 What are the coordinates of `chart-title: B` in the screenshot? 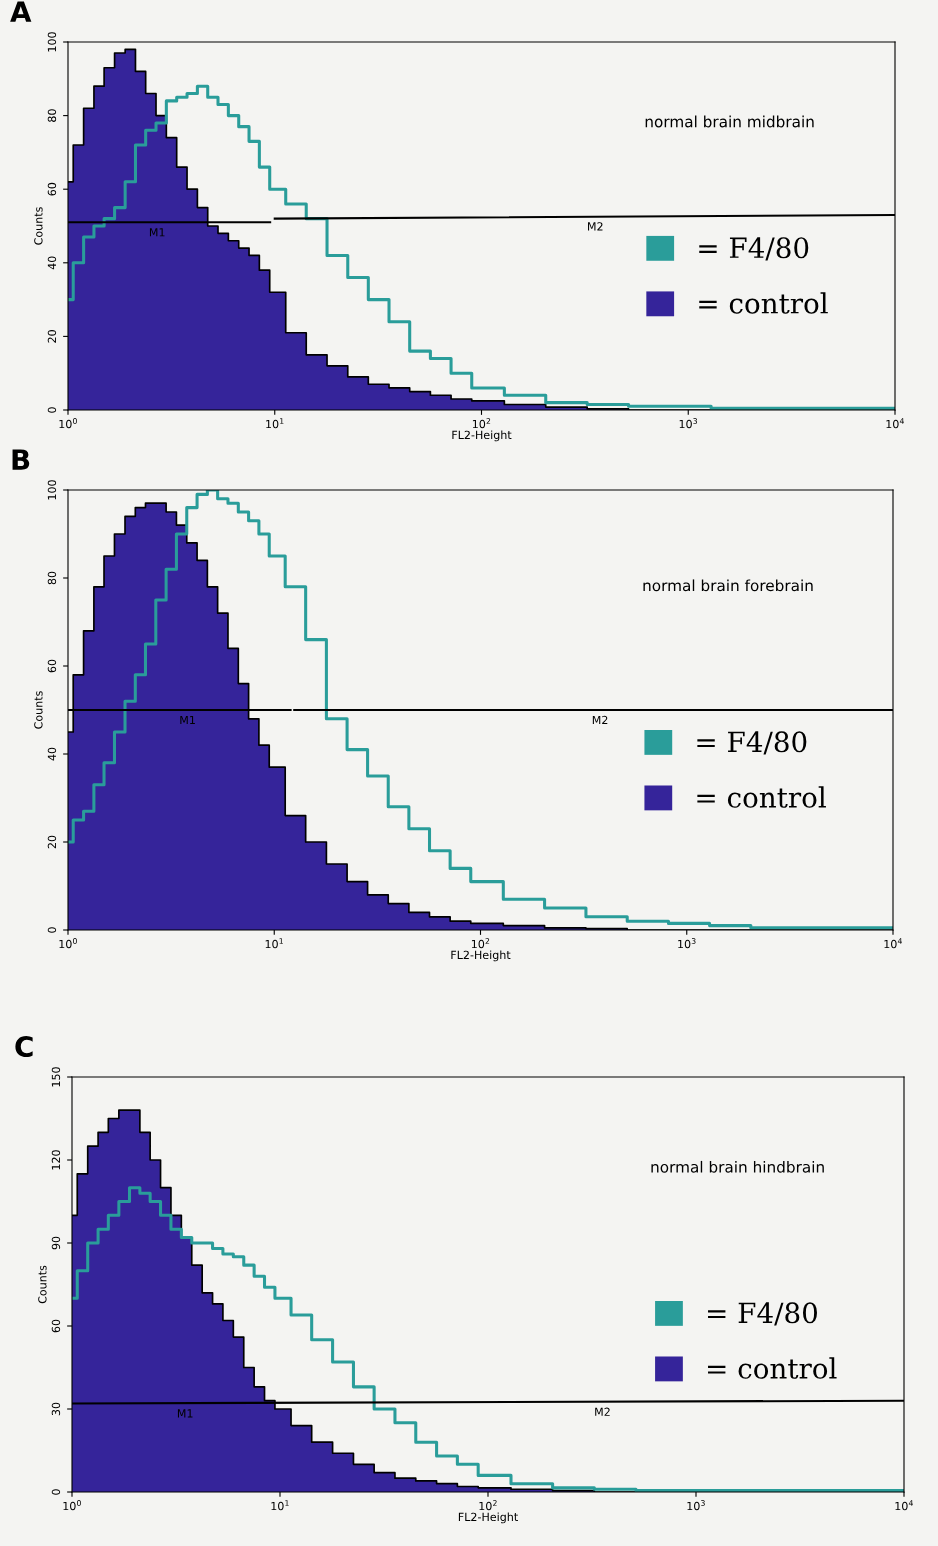 It's located at (21, 459).